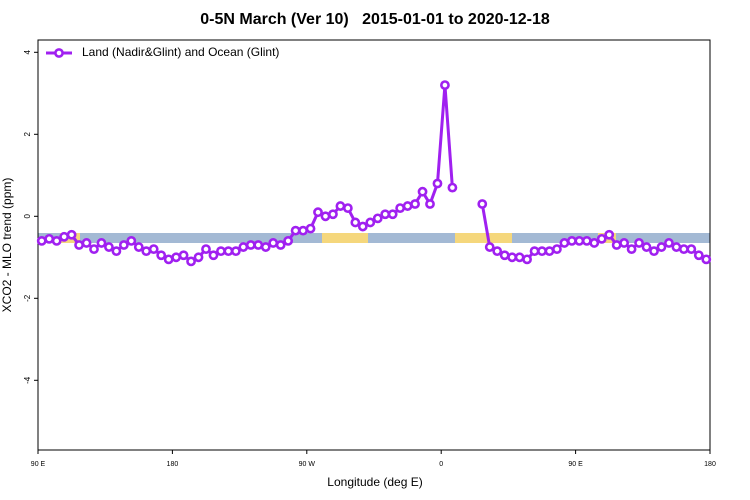 This screenshot has width=750, height=500. Describe the element at coordinates (180, 52) in the screenshot. I see `legend-label: Land (Nadir&Glint) and Ocean (Glint)` at that location.